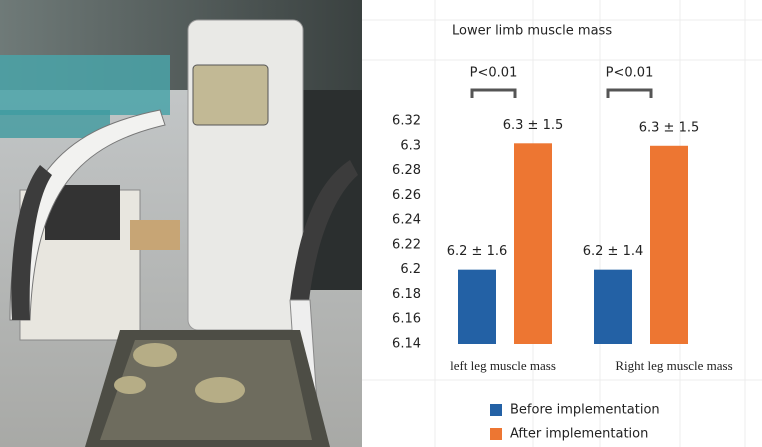  I want to click on y-tick-label: 6.22, so click(406, 244).